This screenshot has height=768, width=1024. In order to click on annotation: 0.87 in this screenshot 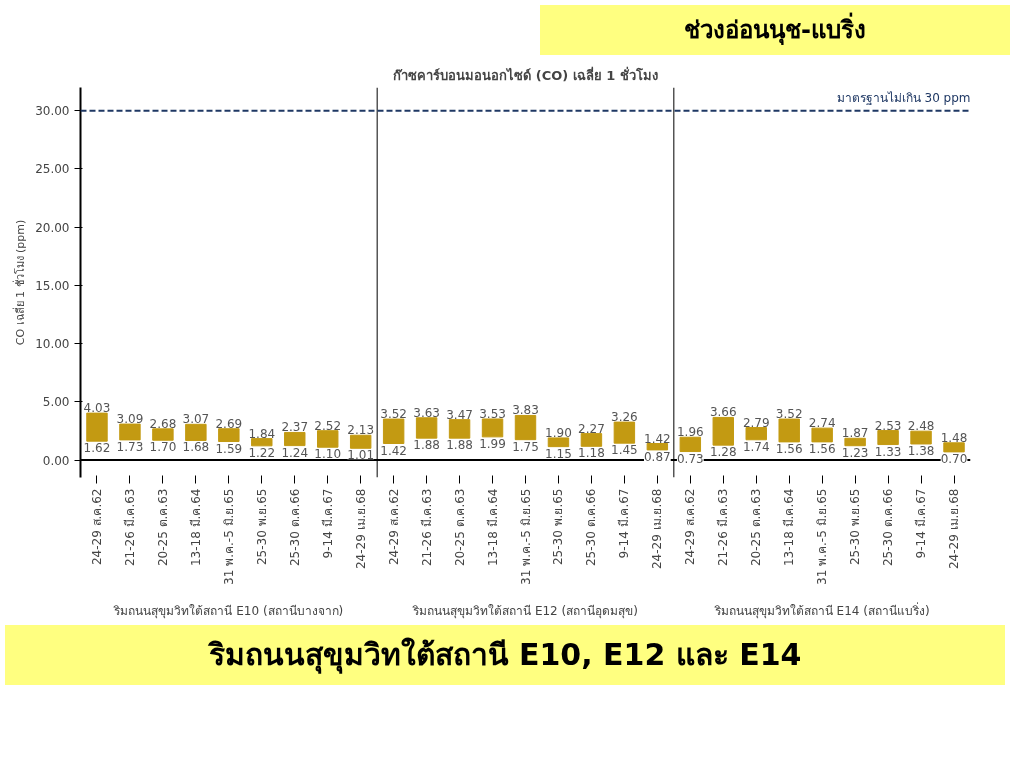, I will do `click(657, 456)`.